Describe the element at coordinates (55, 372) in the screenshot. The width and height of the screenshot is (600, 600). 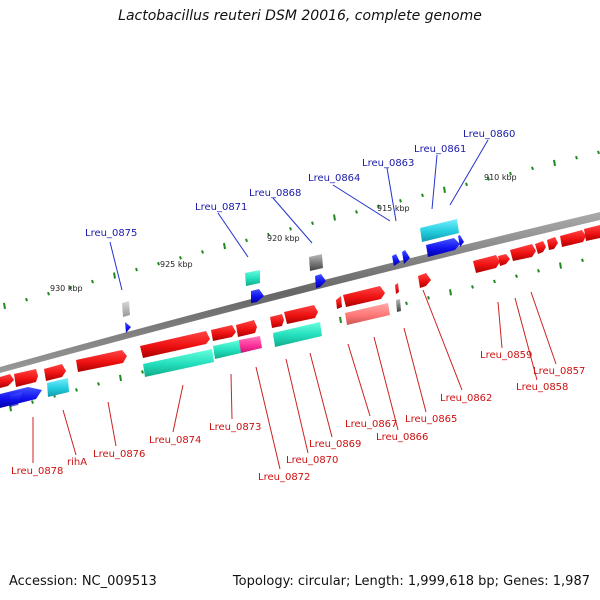
I see `gene-rihA-red` at that location.